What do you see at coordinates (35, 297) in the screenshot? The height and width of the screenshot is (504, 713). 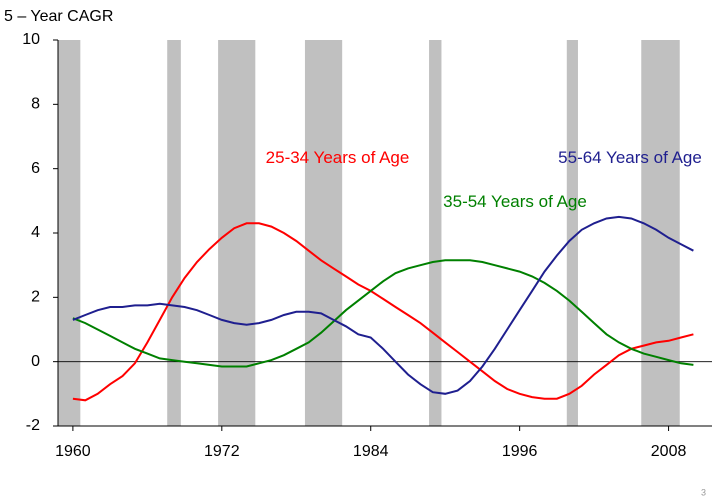 I see `y-tick-label: 2` at bounding box center [35, 297].